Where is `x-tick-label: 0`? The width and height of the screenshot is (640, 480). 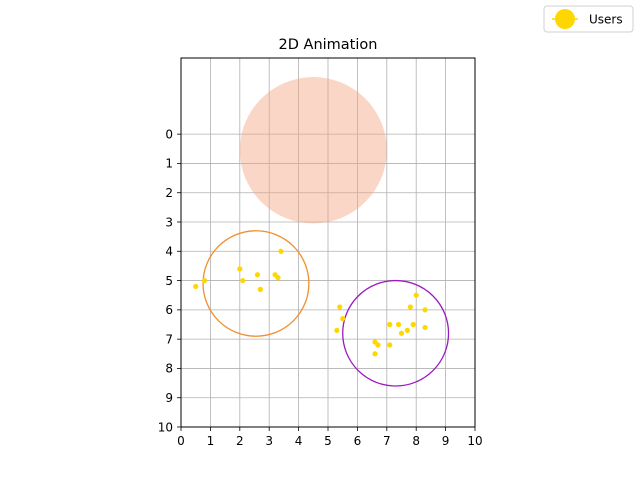
x-tick-label: 0 is located at coordinates (181, 441).